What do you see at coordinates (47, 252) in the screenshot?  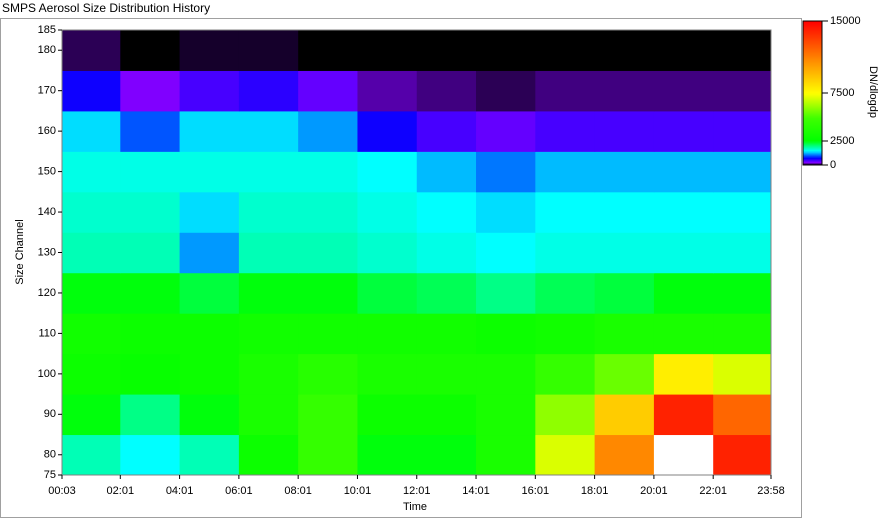 I see `y-tick-label: 130` at bounding box center [47, 252].